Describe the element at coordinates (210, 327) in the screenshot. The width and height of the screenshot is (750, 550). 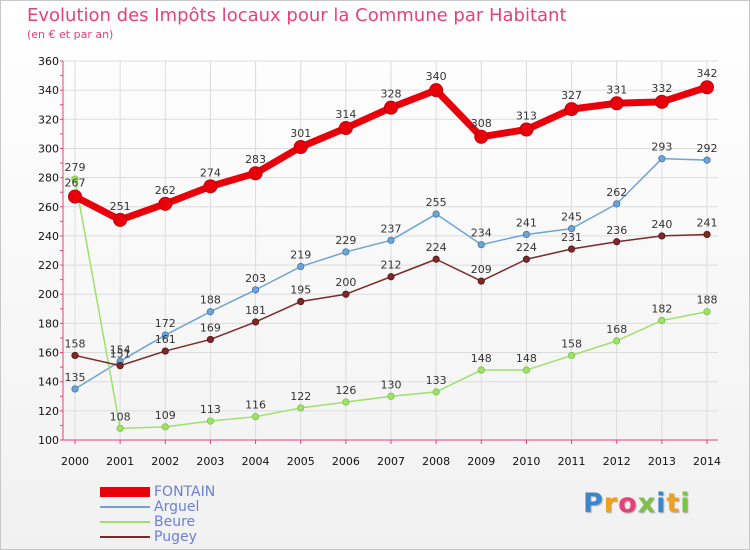
I see `data-label-pugey: 169` at that location.